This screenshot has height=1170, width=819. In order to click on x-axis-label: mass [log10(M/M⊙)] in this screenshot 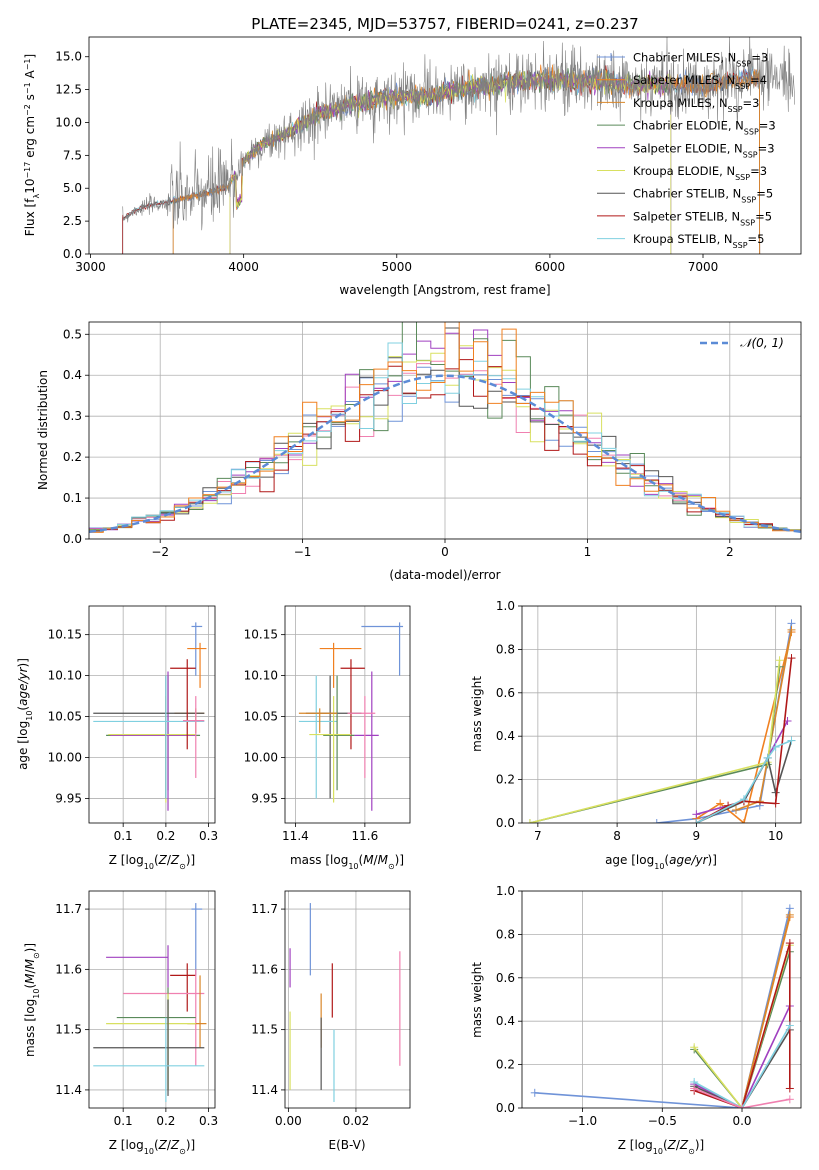, I will do `click(347, 862)`.